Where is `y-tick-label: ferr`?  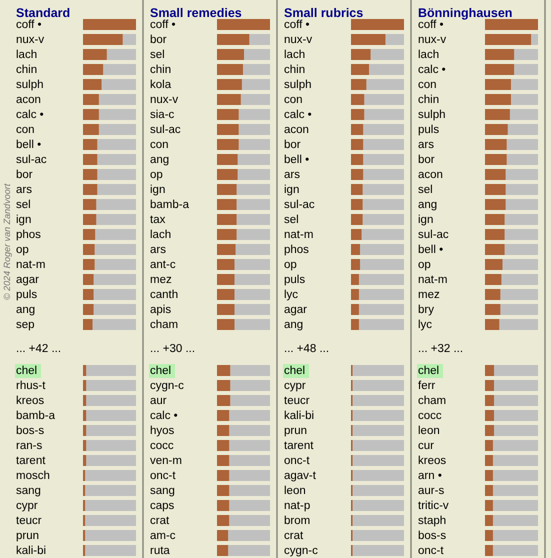
y-tick-label: ferr is located at coordinates (427, 386).